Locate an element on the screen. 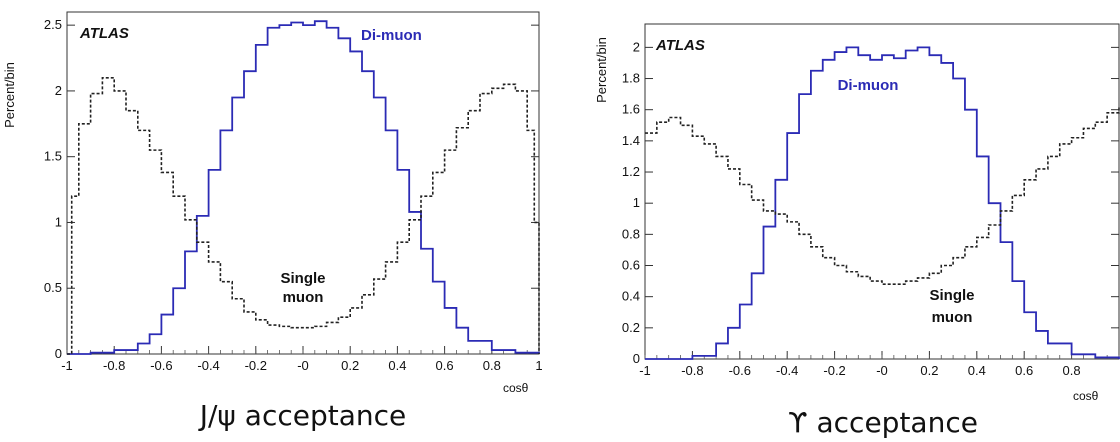  y-tick-label: 2.5 is located at coordinates (53, 24).